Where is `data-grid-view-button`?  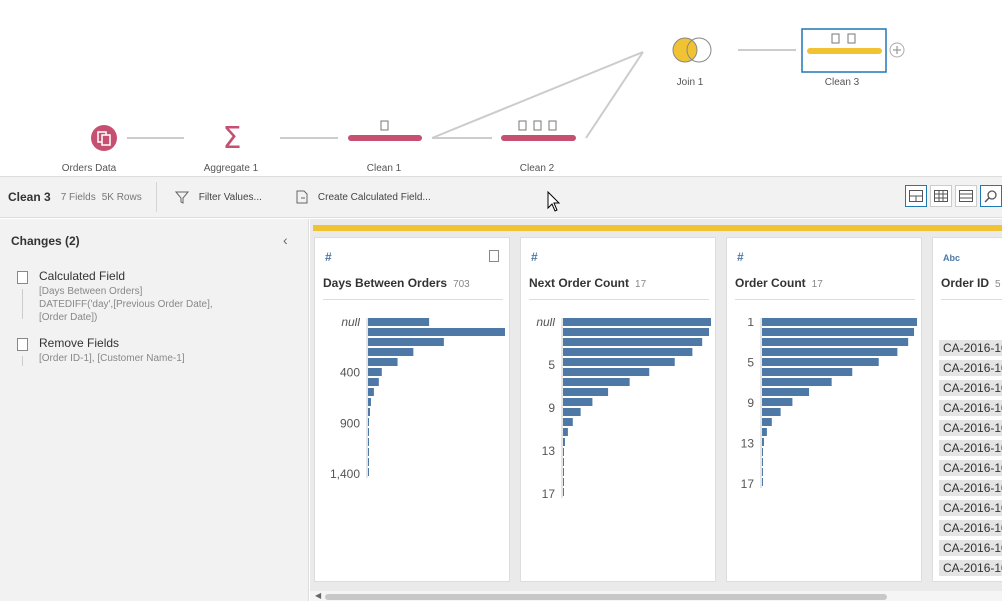
data-grid-view-button is located at coordinates (941, 196).